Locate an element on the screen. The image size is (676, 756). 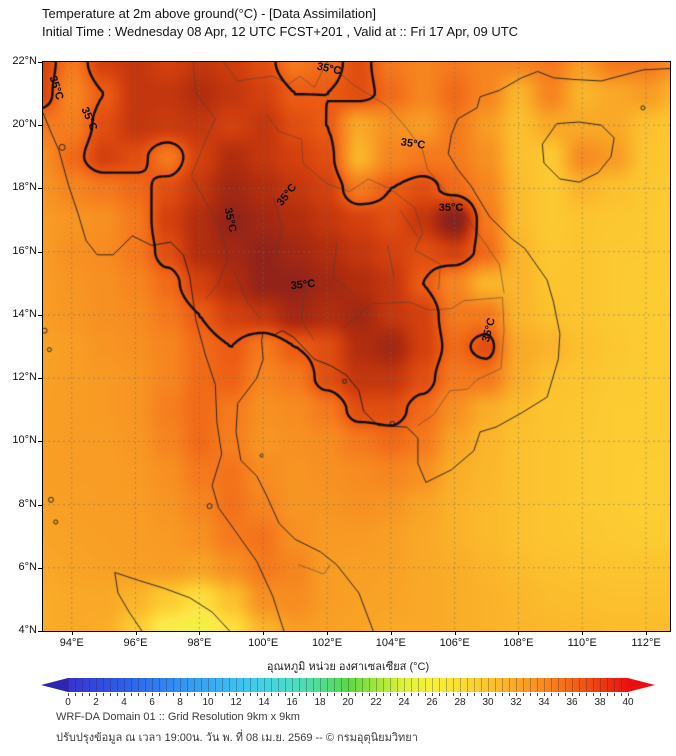
colorbar-tick-label: 4 is located at coordinates (124, 702).